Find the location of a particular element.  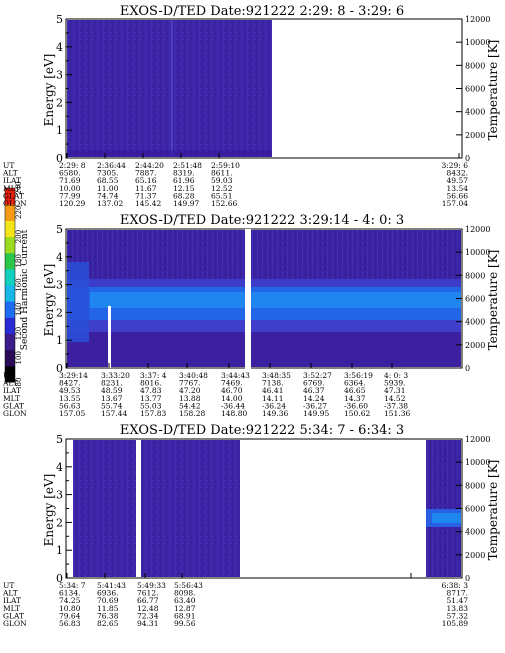

orbit-table-value: 10.80 is located at coordinates (70, 608).